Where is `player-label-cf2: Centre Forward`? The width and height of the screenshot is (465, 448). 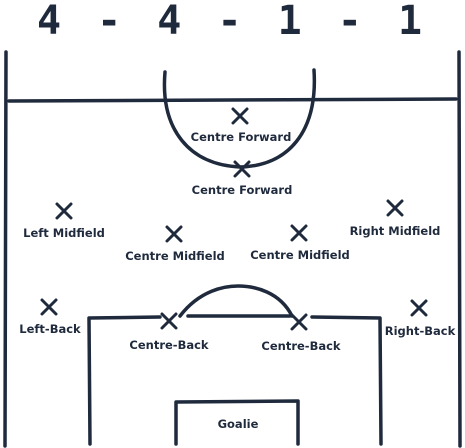
player-label-cf2: Centre Forward is located at coordinates (242, 190).